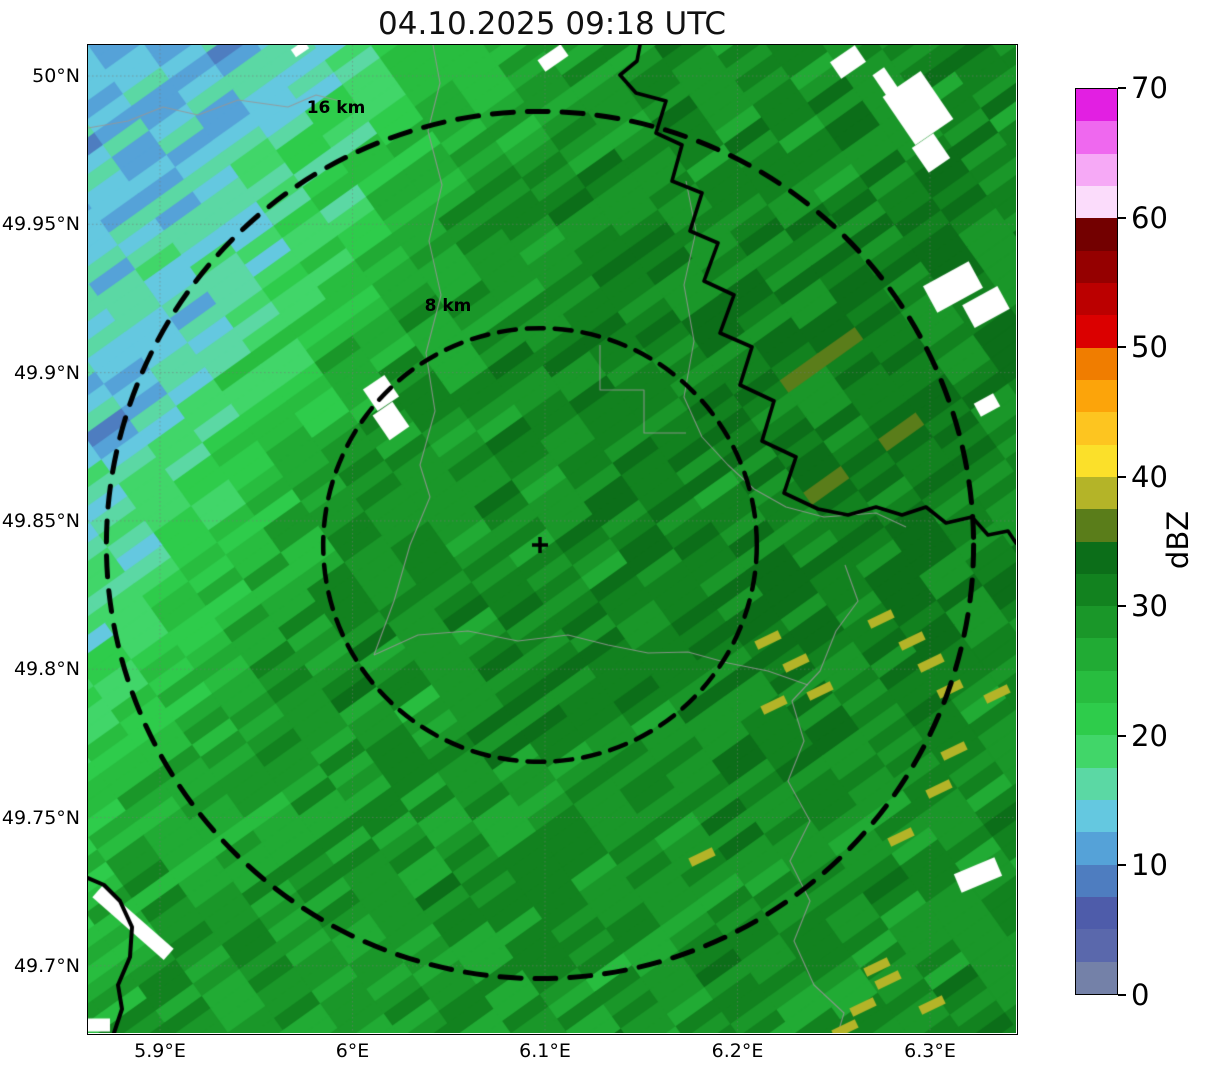  I want to click on colorbar-tick-label: 0, so click(1140, 995).